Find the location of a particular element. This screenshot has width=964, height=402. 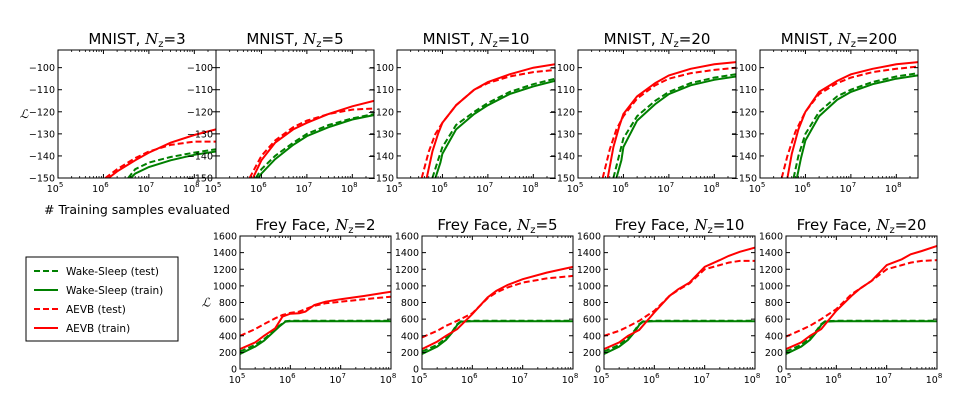

legend-label: Wake-Sleep (train) is located at coordinates (114, 291).